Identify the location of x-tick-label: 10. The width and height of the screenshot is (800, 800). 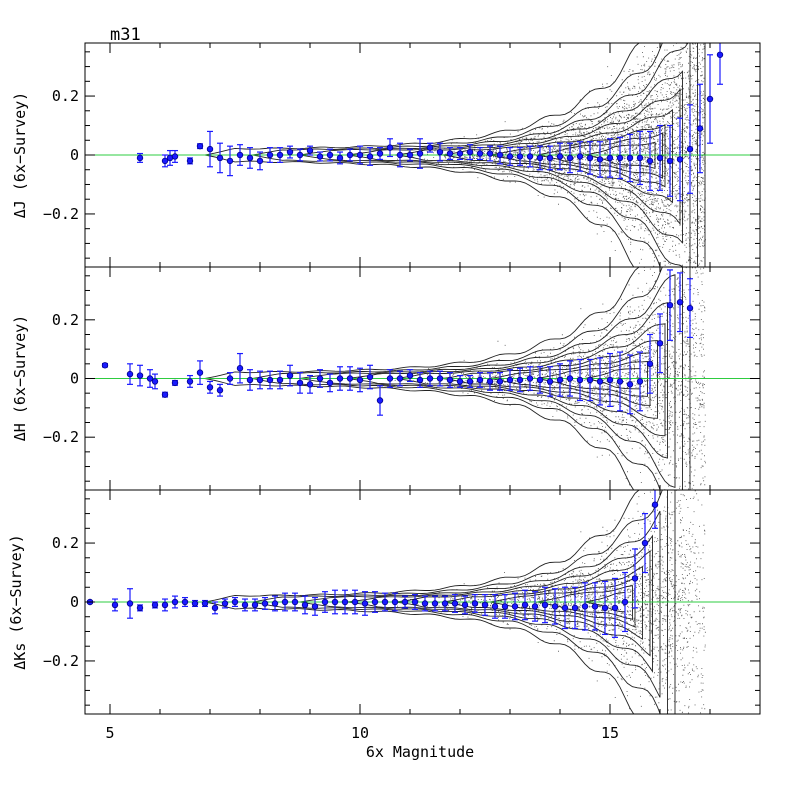
(360, 733).